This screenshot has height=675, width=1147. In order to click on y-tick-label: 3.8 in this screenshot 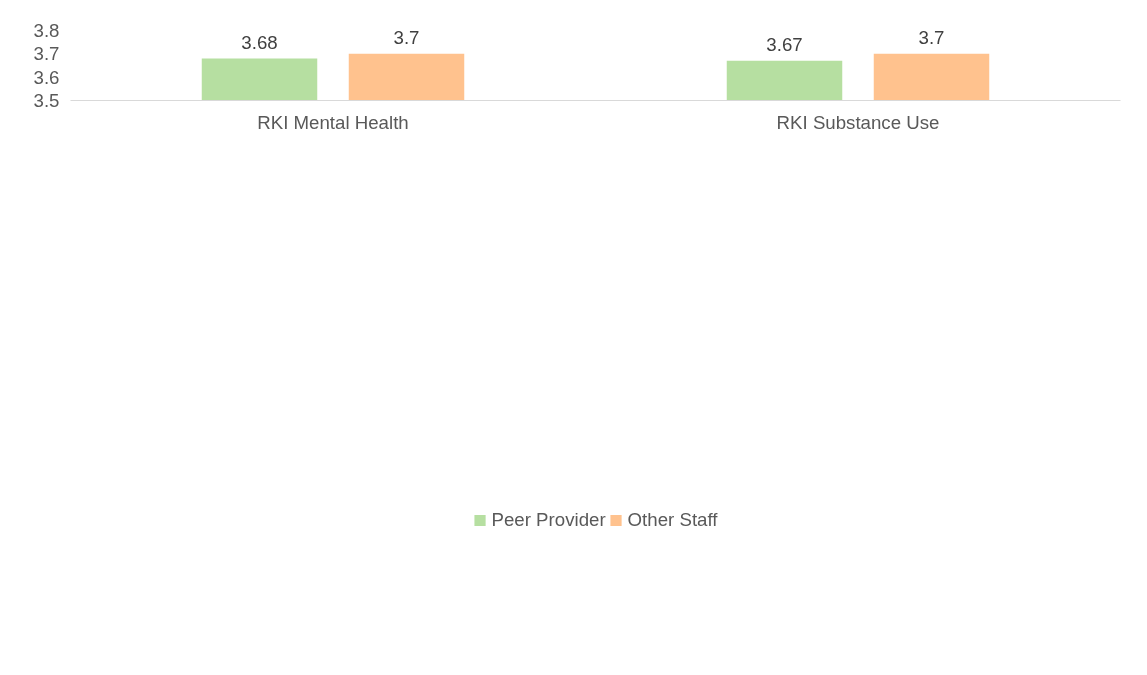, I will do `click(46, 30)`.